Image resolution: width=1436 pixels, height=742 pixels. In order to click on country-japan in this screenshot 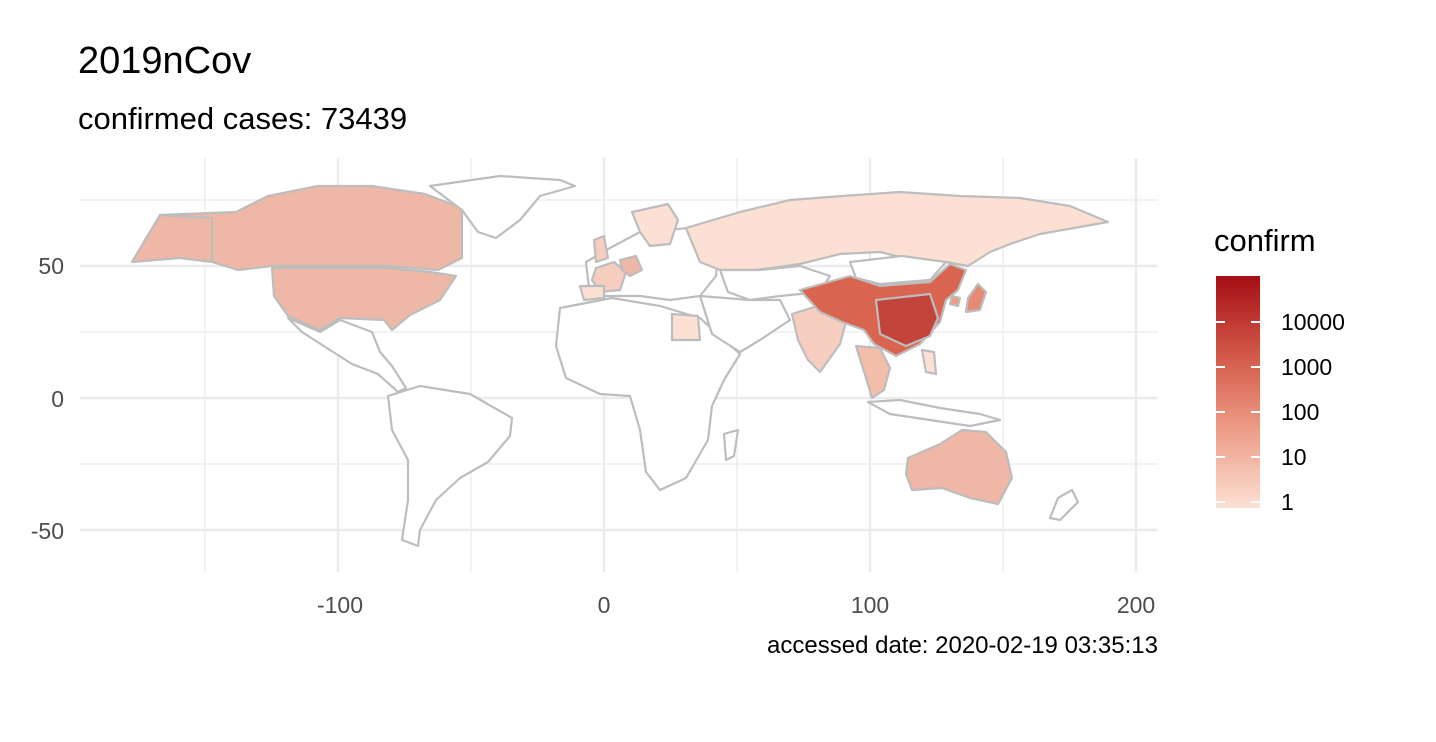, I will do `click(976, 298)`.